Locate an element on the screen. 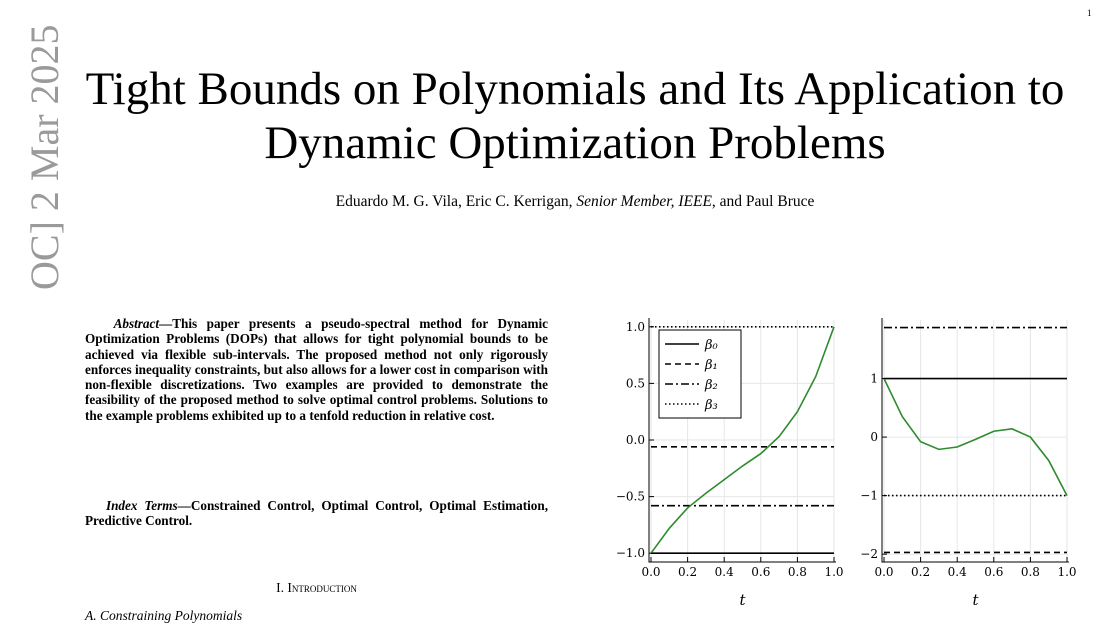  index-label: Index Terms is located at coordinates (141, 505).